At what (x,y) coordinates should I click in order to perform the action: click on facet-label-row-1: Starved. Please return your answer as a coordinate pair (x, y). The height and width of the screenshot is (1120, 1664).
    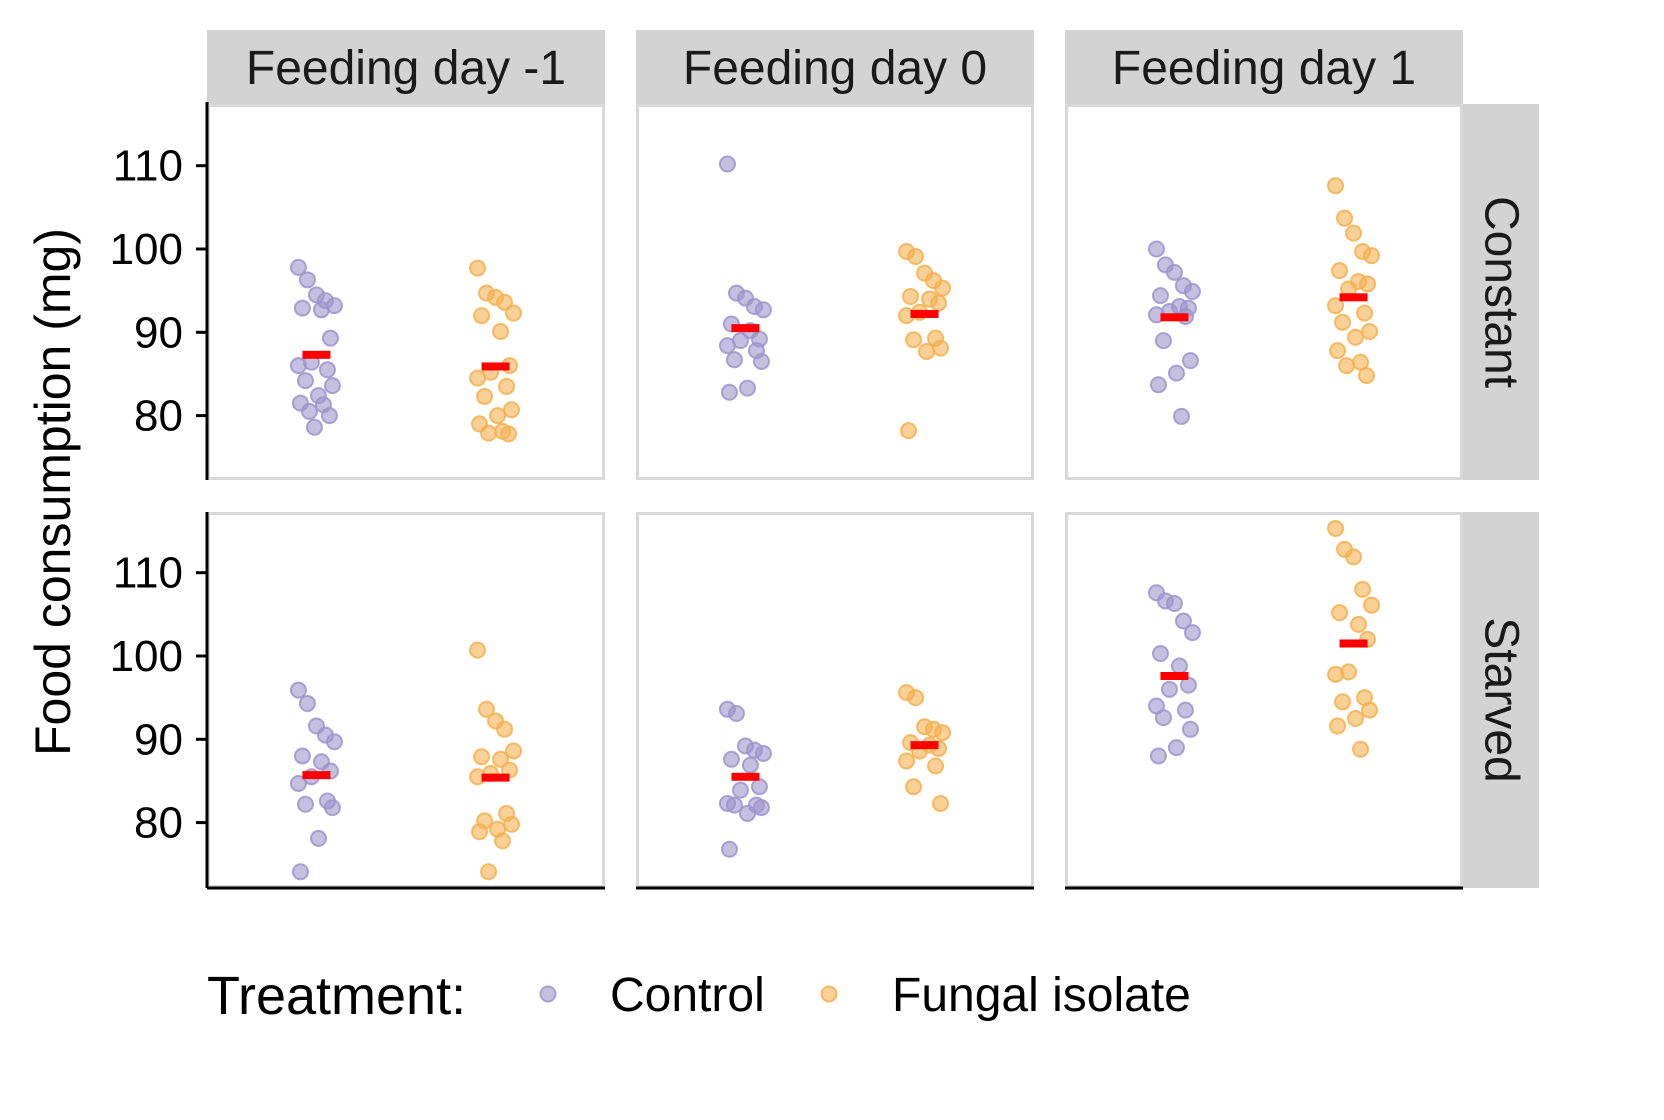
    Looking at the image, I should click on (1501, 699).